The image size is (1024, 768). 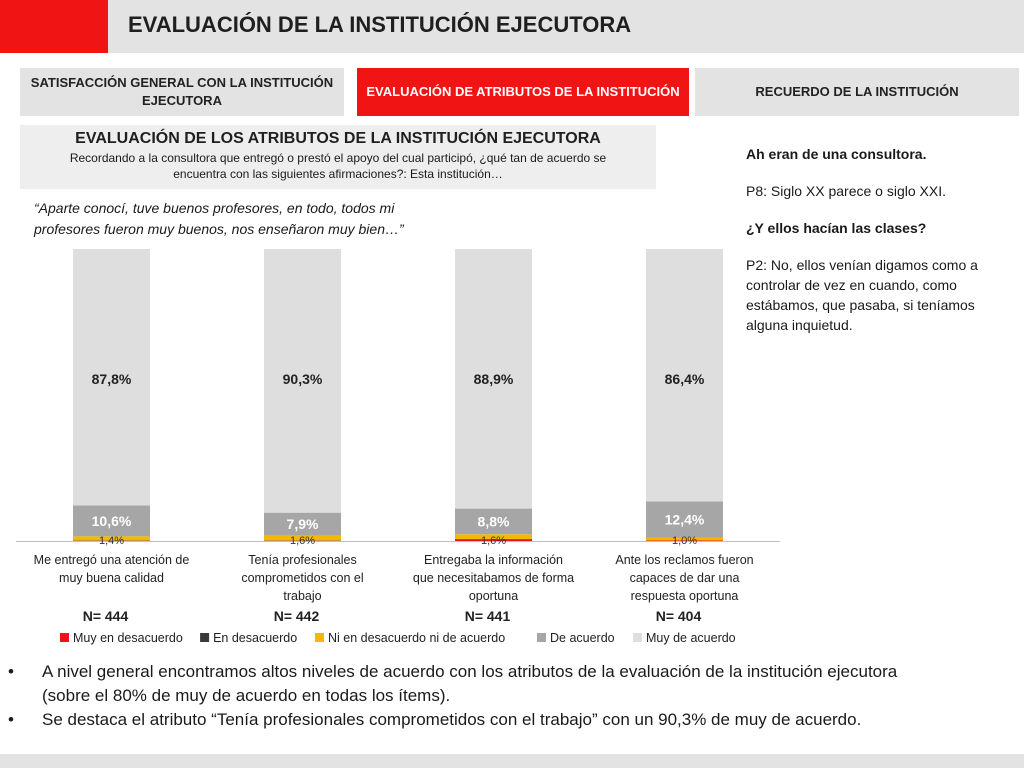 I want to click on legend-label: Muy de acuerdo, so click(x=691, y=638).